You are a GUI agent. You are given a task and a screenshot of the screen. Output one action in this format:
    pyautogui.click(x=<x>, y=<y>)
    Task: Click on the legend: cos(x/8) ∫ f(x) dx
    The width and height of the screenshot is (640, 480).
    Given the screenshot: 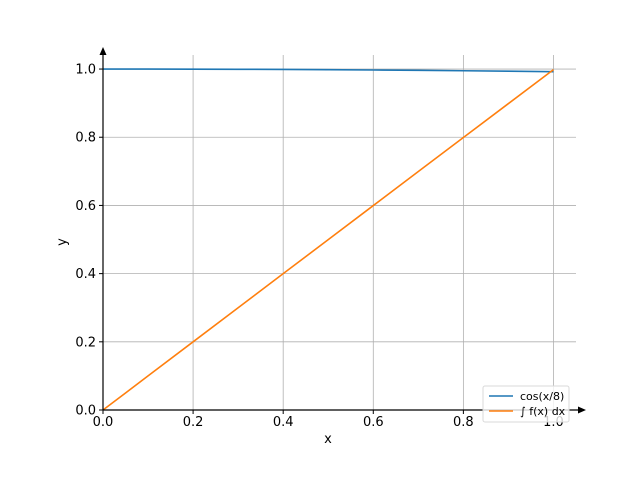 What is the action you would take?
    pyautogui.click(x=526, y=404)
    